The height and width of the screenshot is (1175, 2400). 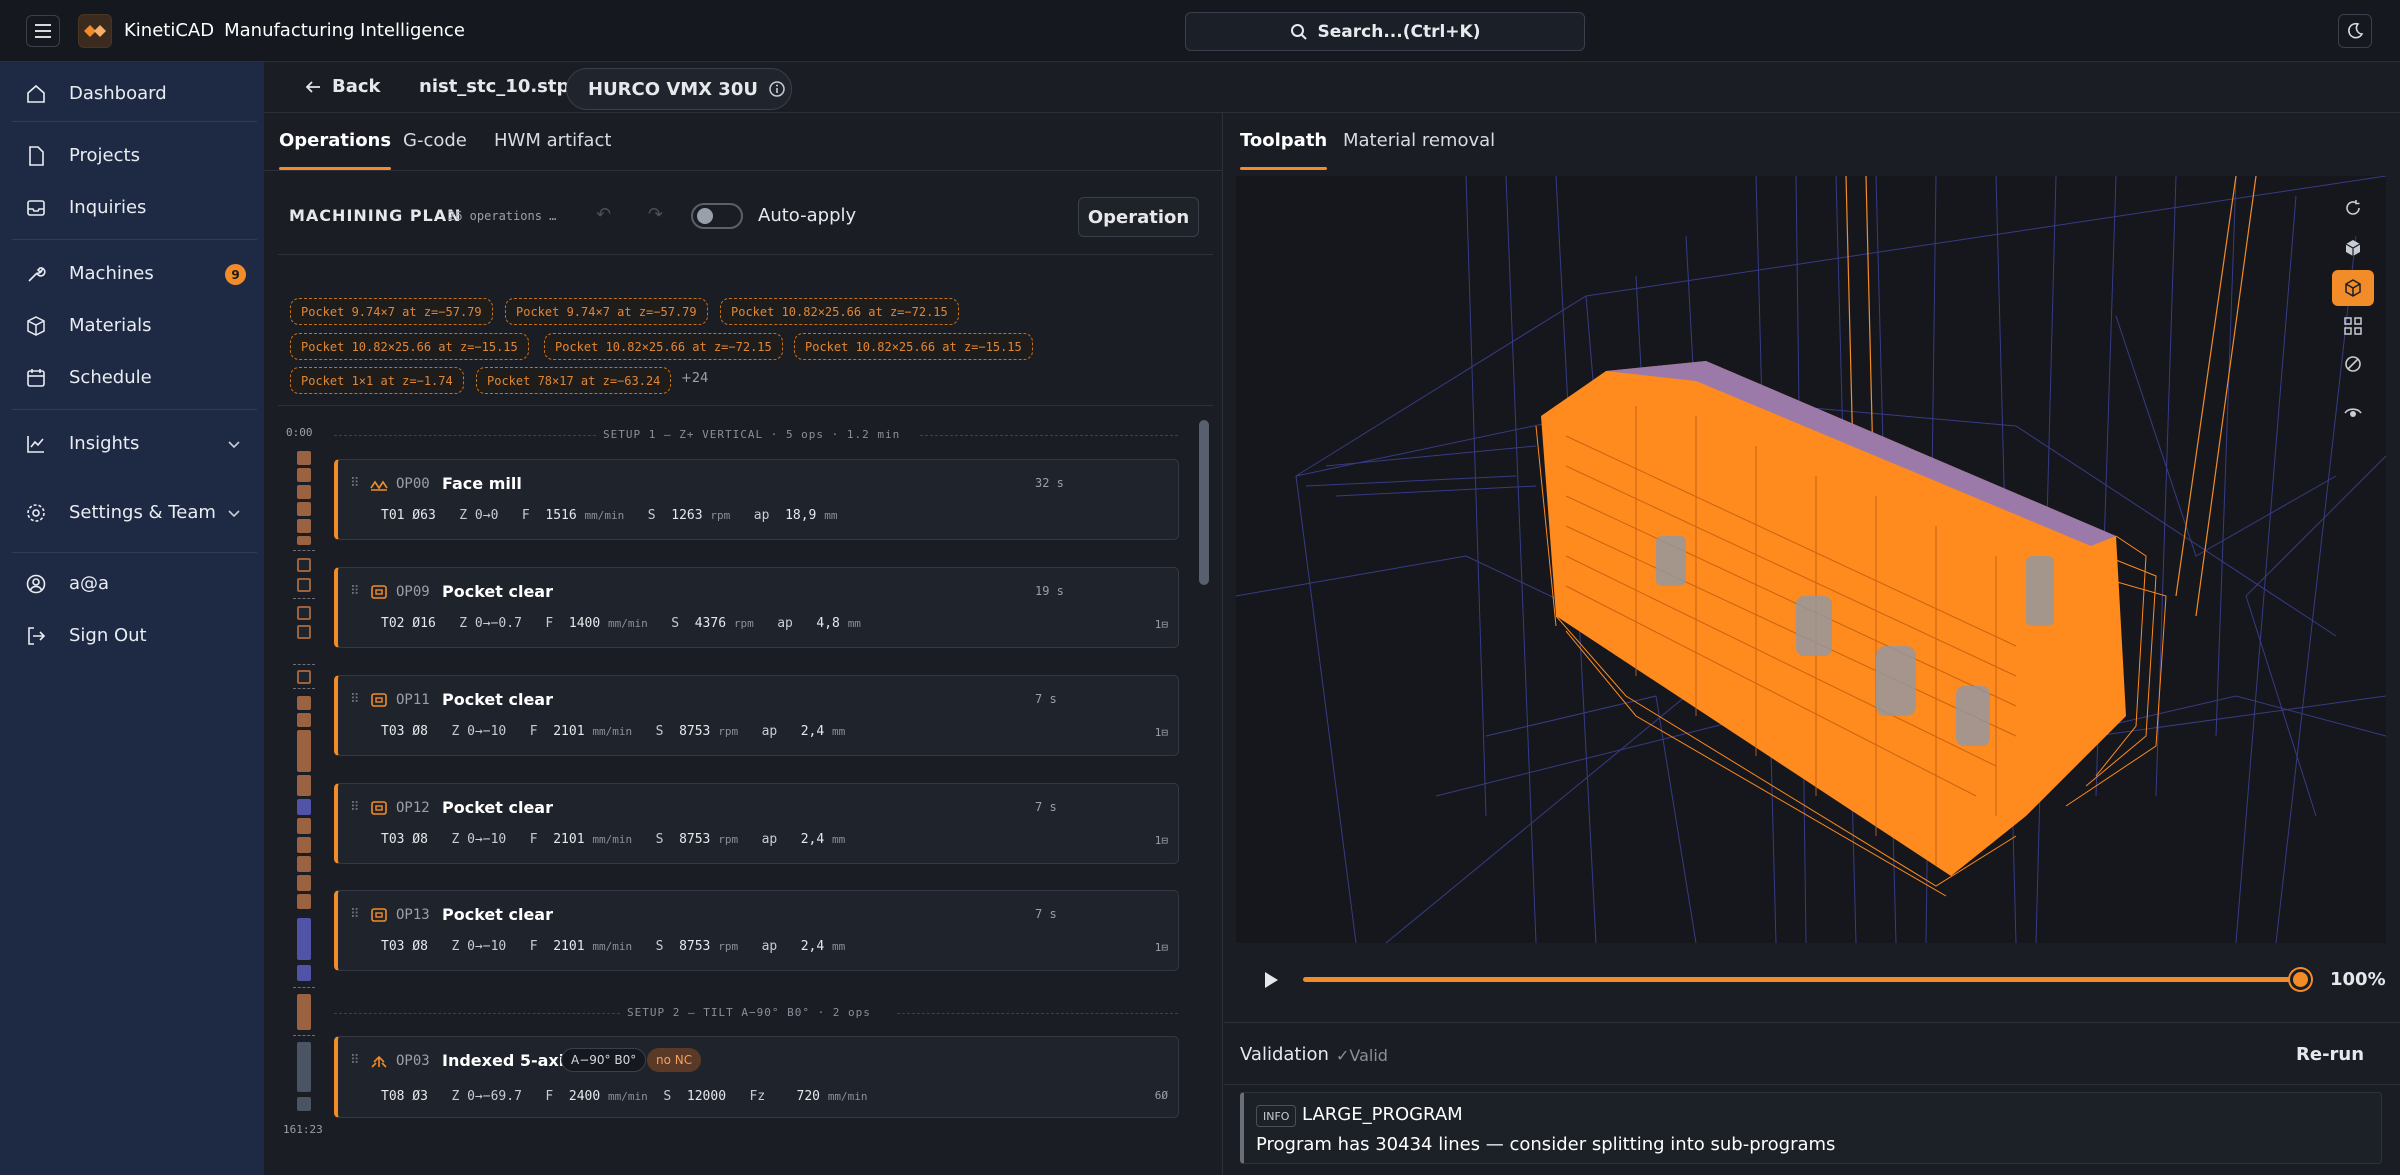 I want to click on auto-apply-label: Auto-apply, so click(x=807, y=215).